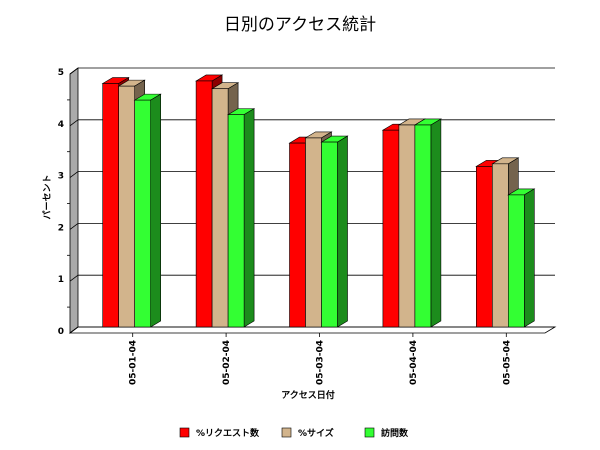  I want to click on floor, so click(312, 330).